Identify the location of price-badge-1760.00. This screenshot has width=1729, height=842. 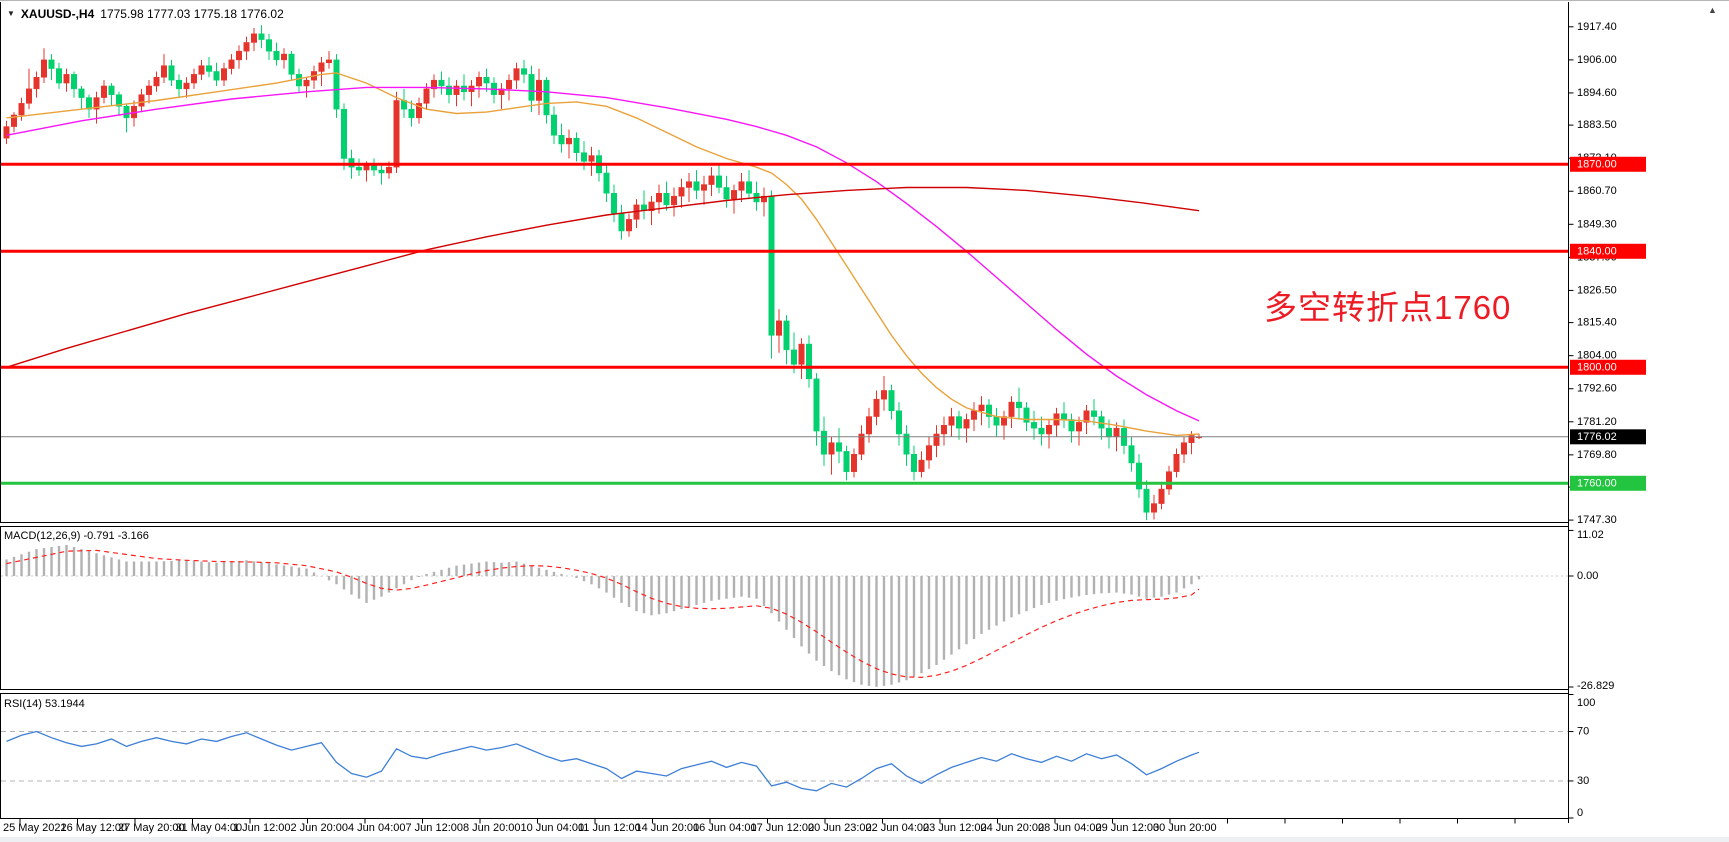
(1608, 483).